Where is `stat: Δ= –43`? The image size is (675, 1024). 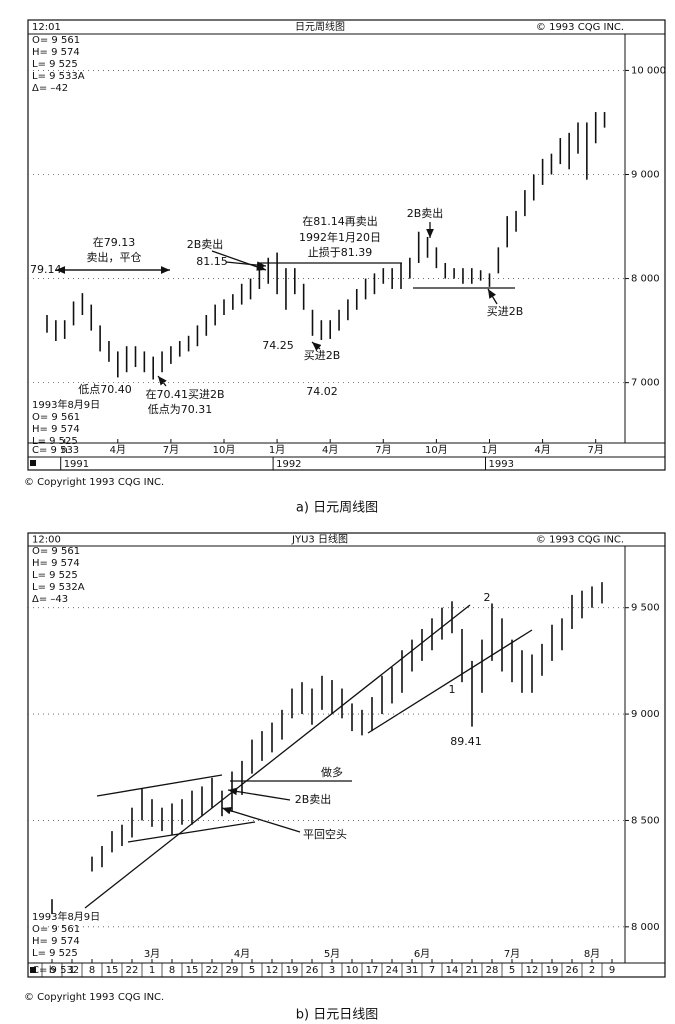
stat: Δ= –43 is located at coordinates (50, 599).